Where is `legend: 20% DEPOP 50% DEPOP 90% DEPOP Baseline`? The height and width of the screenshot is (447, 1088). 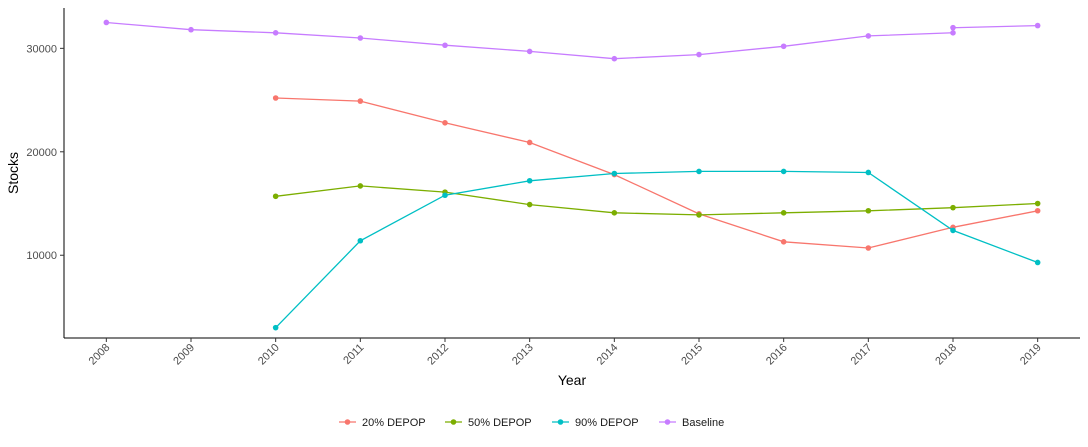
legend: 20% DEPOP 50% DEPOP 90% DEPOP Baseline is located at coordinates (531, 423).